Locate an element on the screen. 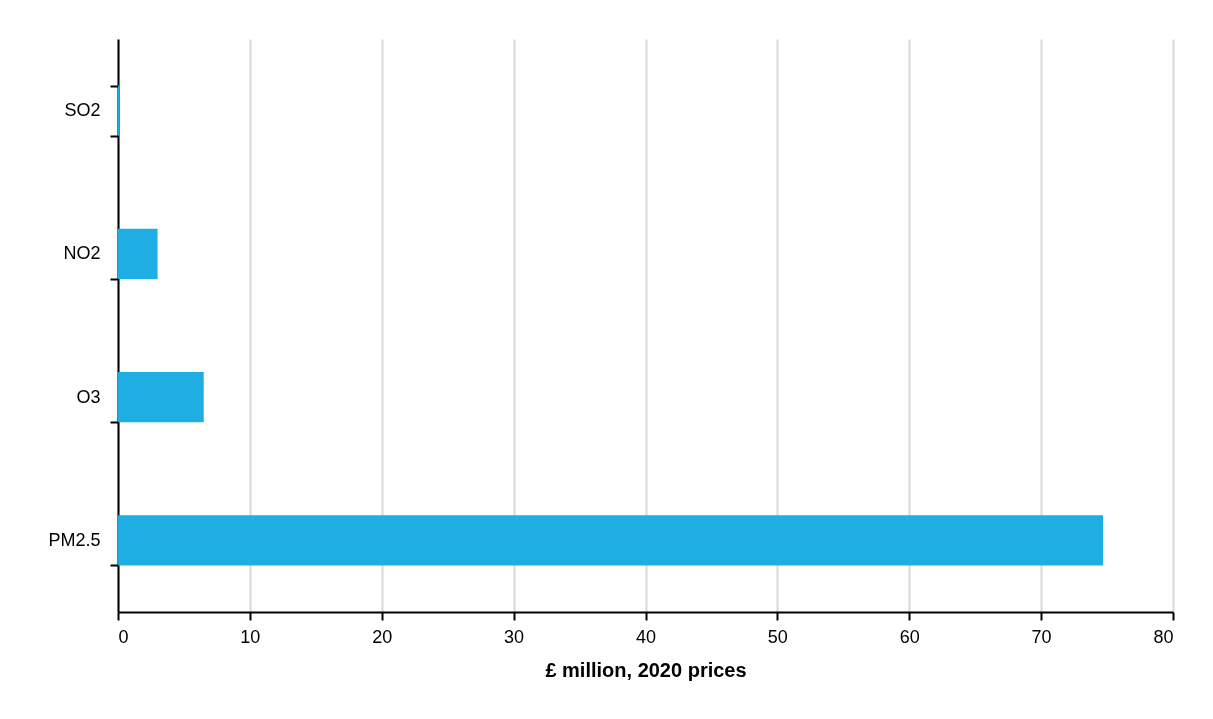 The width and height of the screenshot is (1213, 719). y-tick-label: O3 is located at coordinates (88, 396).